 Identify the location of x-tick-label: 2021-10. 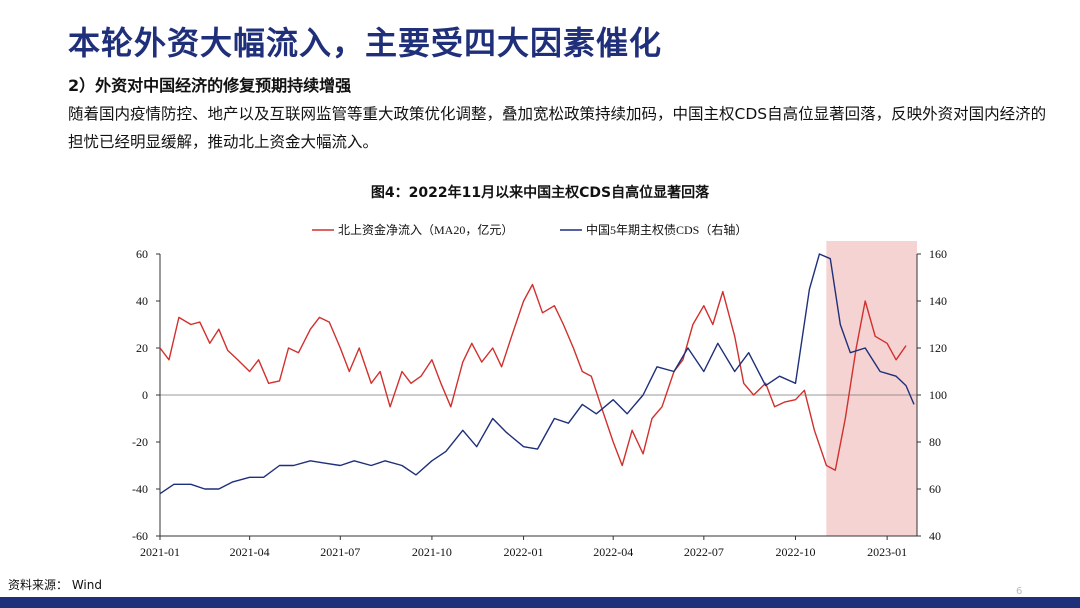
(432, 552).